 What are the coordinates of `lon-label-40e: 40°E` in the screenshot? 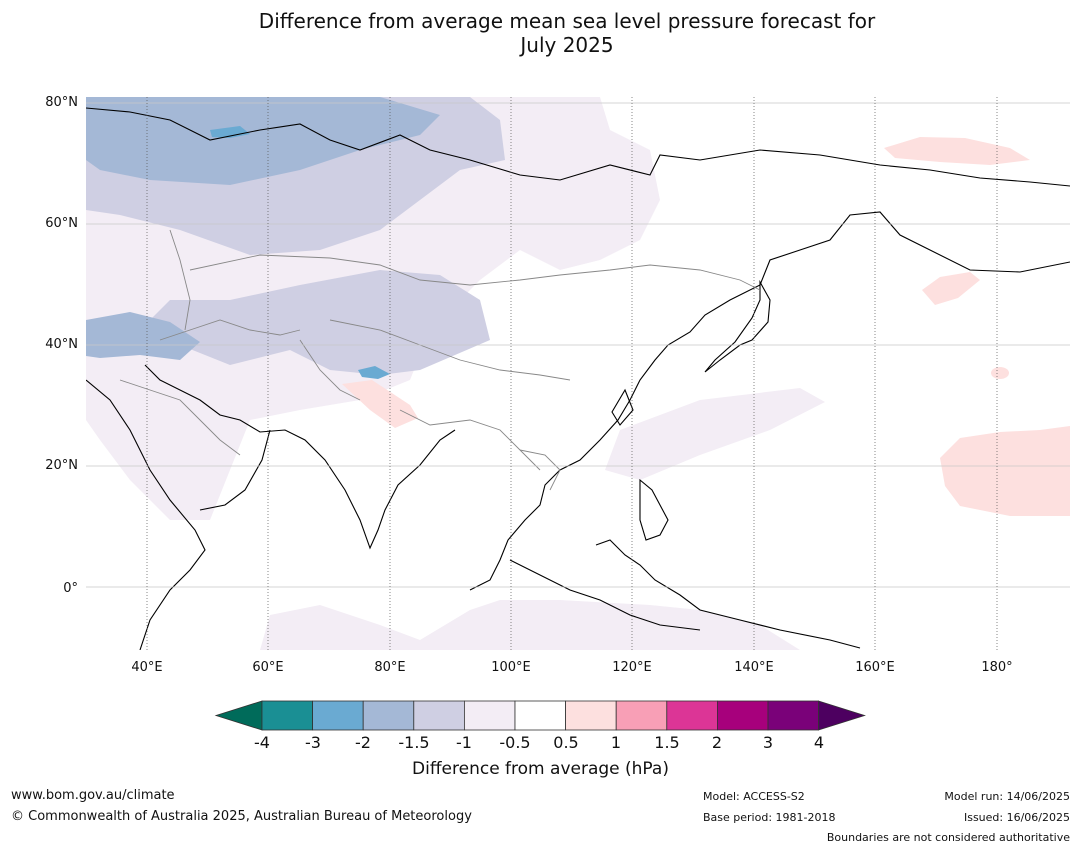 It's located at (147, 667).